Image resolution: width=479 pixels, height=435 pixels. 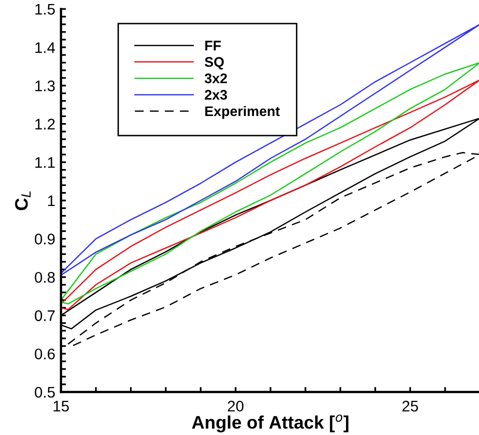 I want to click on y-tick-label: 1.2, so click(x=45, y=124).